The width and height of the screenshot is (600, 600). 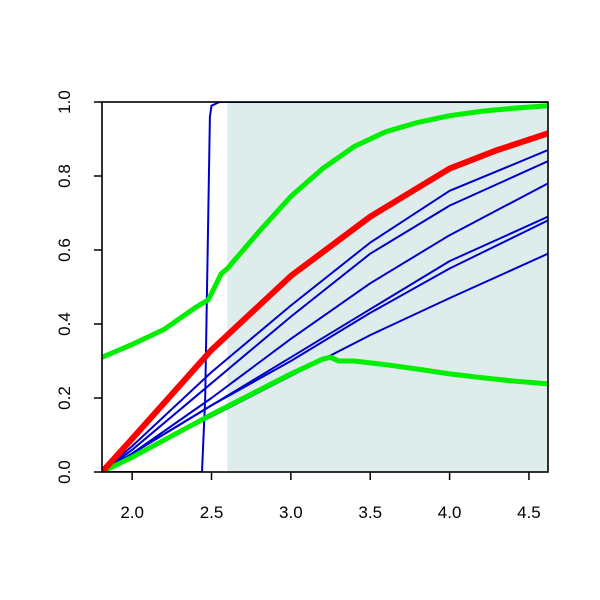 What do you see at coordinates (450, 512) in the screenshot?
I see `x-tick-label: 4.0` at bounding box center [450, 512].